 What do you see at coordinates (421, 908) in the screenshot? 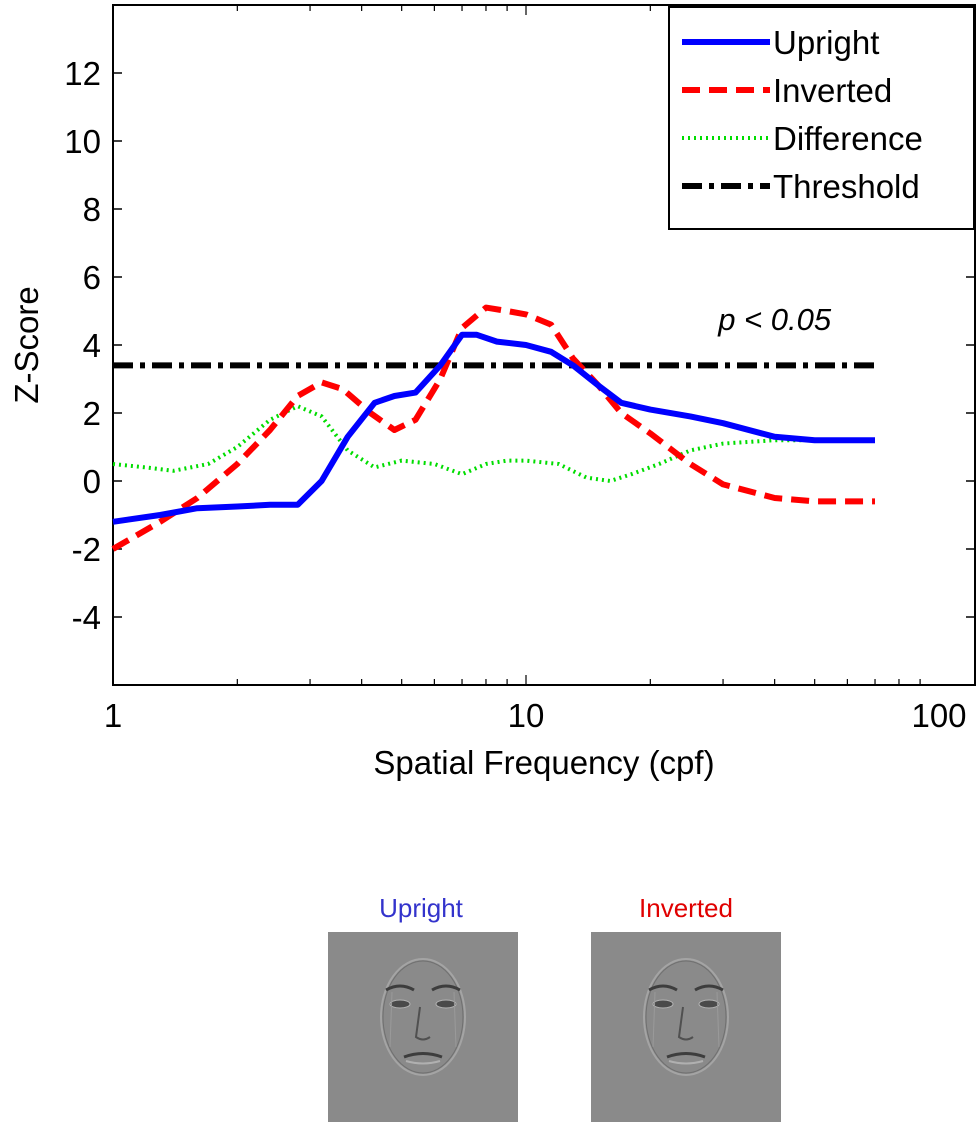
I see `upright-thumbnail-label: Upright` at bounding box center [421, 908].